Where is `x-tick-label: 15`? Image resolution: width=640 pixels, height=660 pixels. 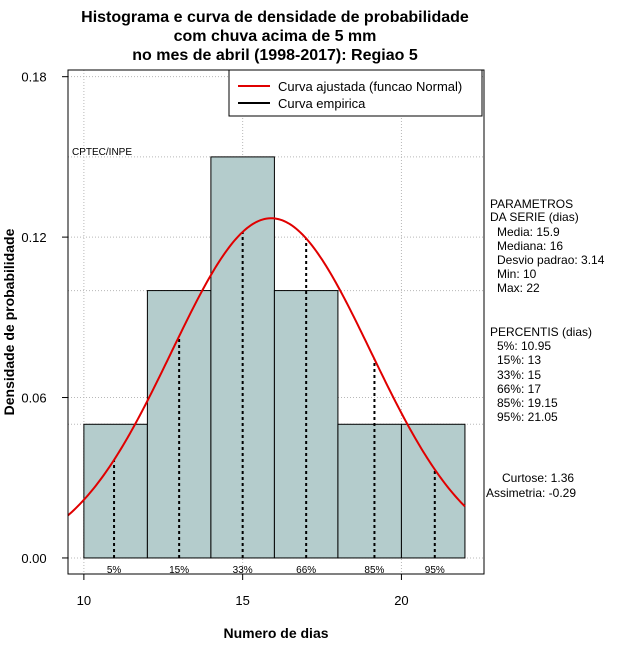 x-tick-label: 15 is located at coordinates (242, 600).